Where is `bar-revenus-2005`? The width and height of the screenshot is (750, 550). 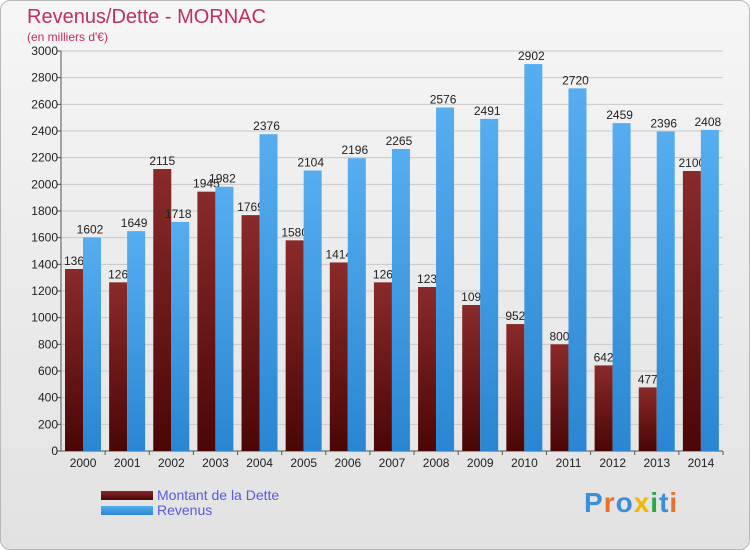
bar-revenus-2005 is located at coordinates (312, 310).